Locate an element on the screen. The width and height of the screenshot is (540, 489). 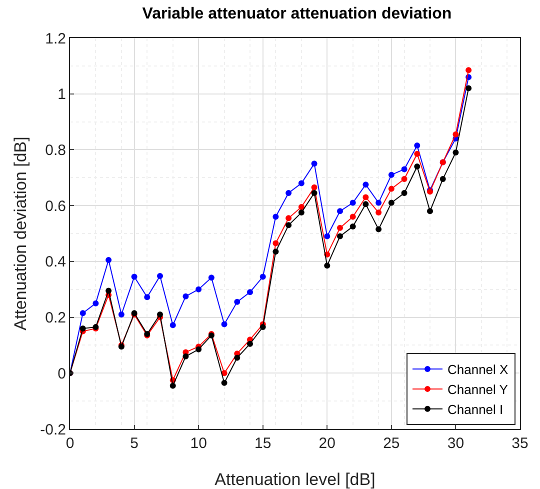
legend-label: Channel X is located at coordinates (478, 370).